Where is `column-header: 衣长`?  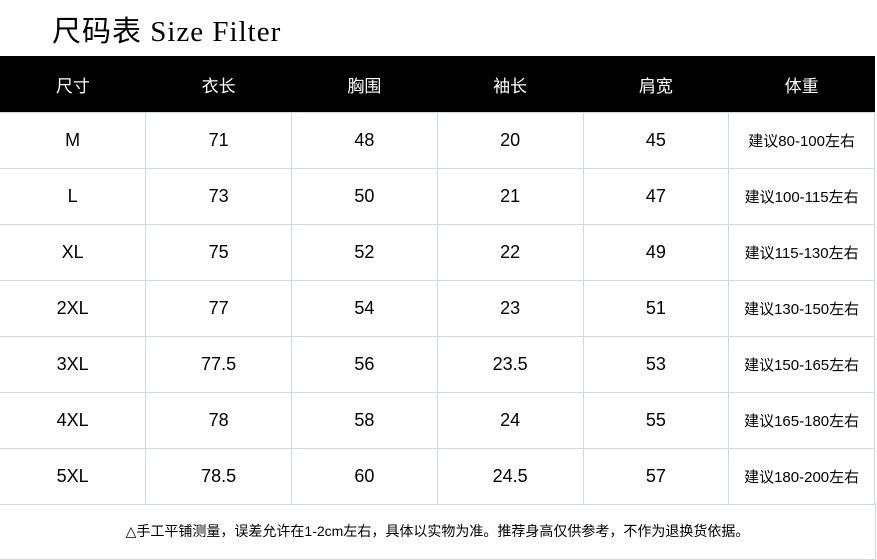
column-header: 衣长 is located at coordinates (218, 84).